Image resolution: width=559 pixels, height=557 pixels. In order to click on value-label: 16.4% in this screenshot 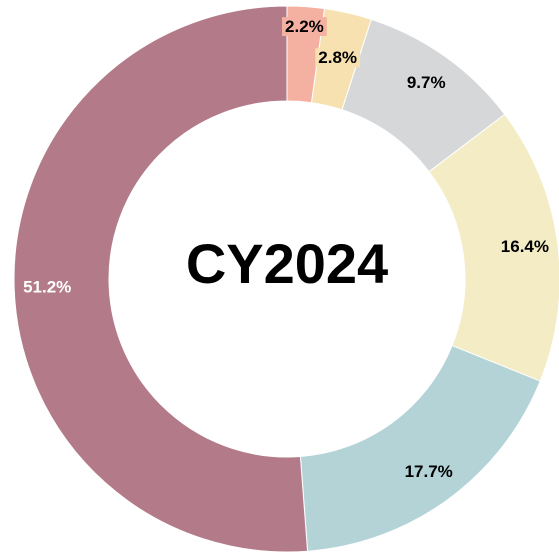, I will do `click(525, 246)`.